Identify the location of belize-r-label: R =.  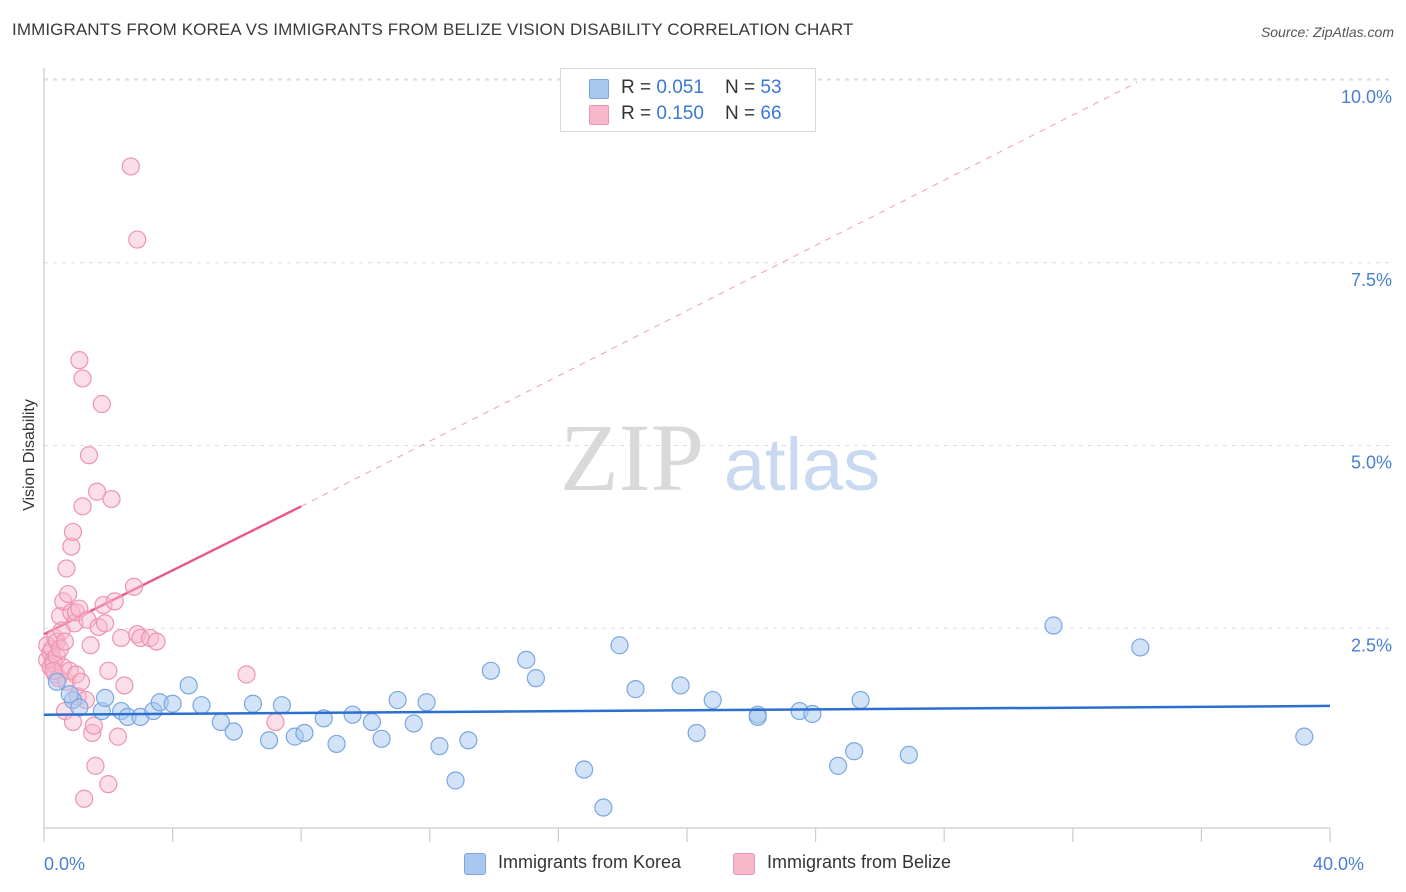
(639, 113).